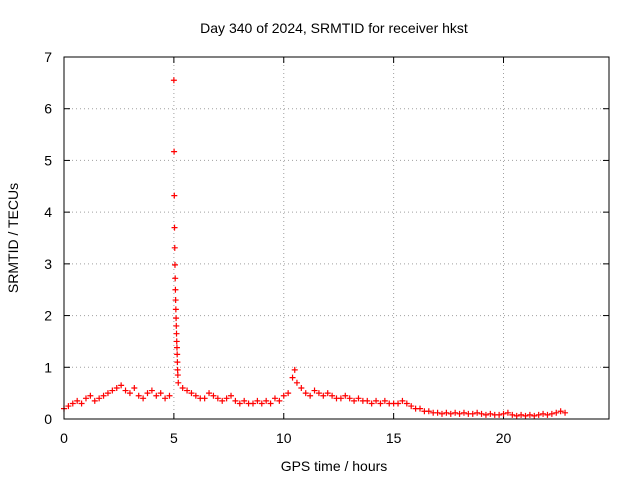 Image resolution: width=640 pixels, height=480 pixels. Describe the element at coordinates (48, 264) in the screenshot. I see `y-tick-label: 3` at that location.